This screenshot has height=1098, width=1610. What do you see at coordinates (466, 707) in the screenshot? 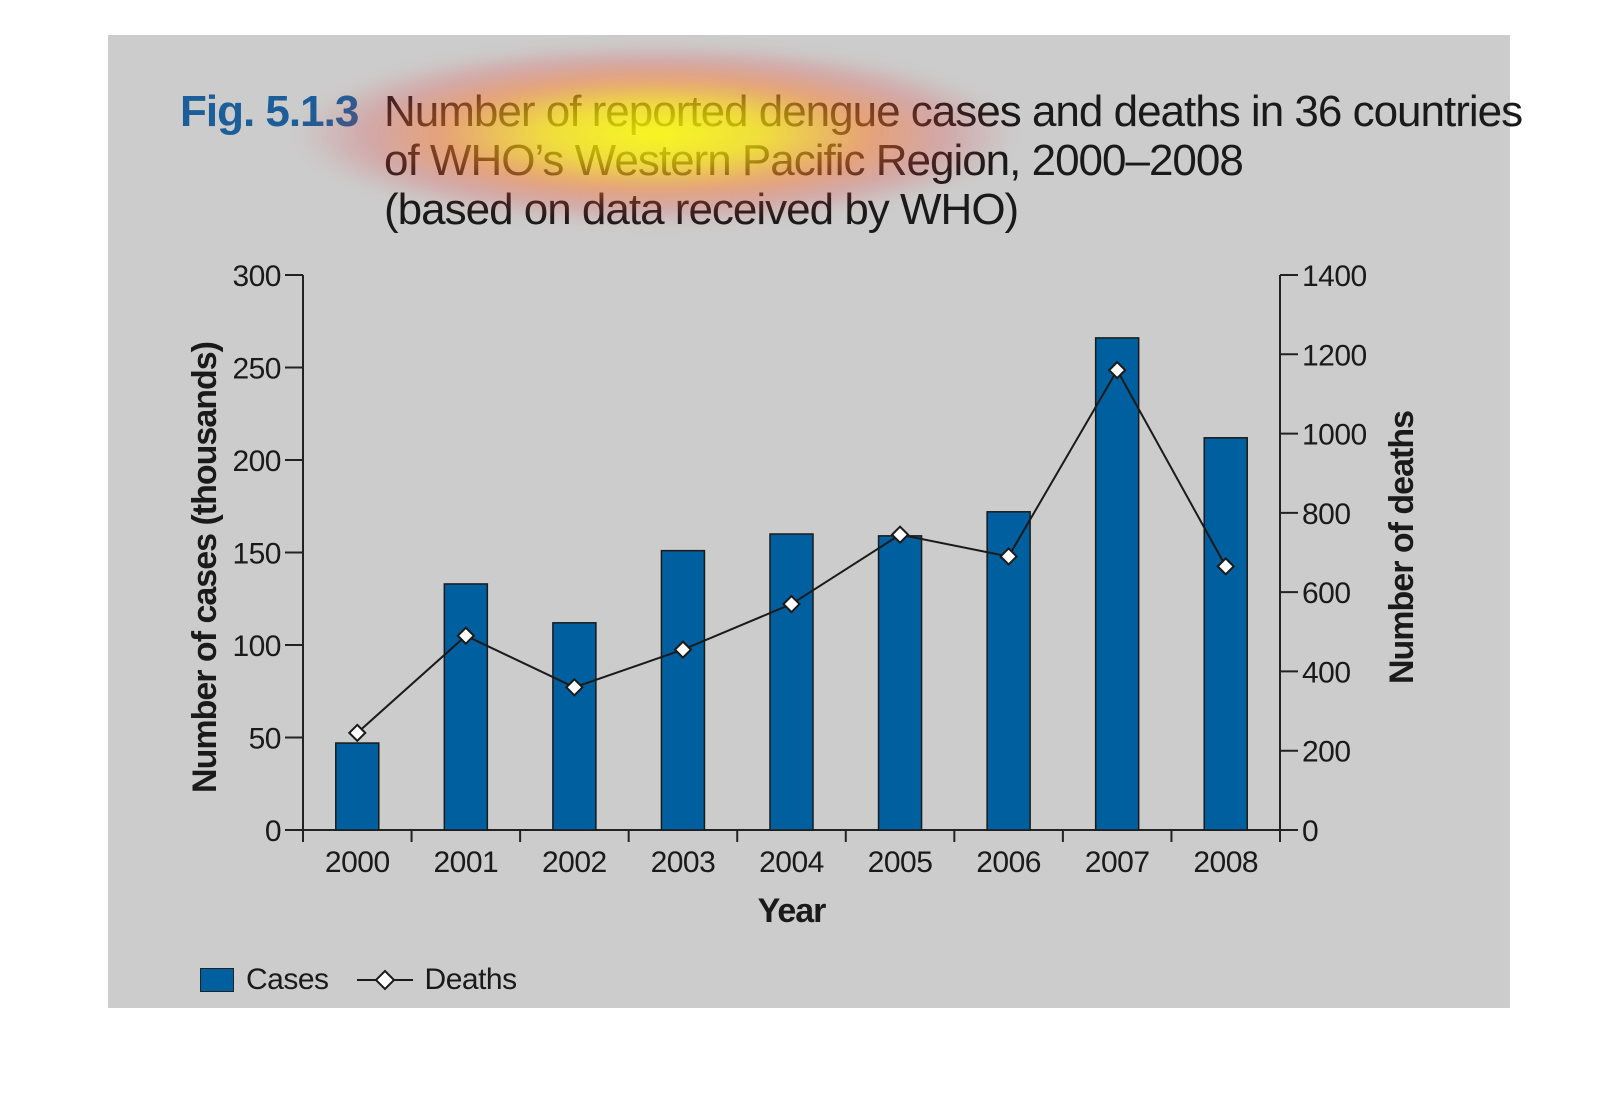
I see `bar-cases-2001` at bounding box center [466, 707].